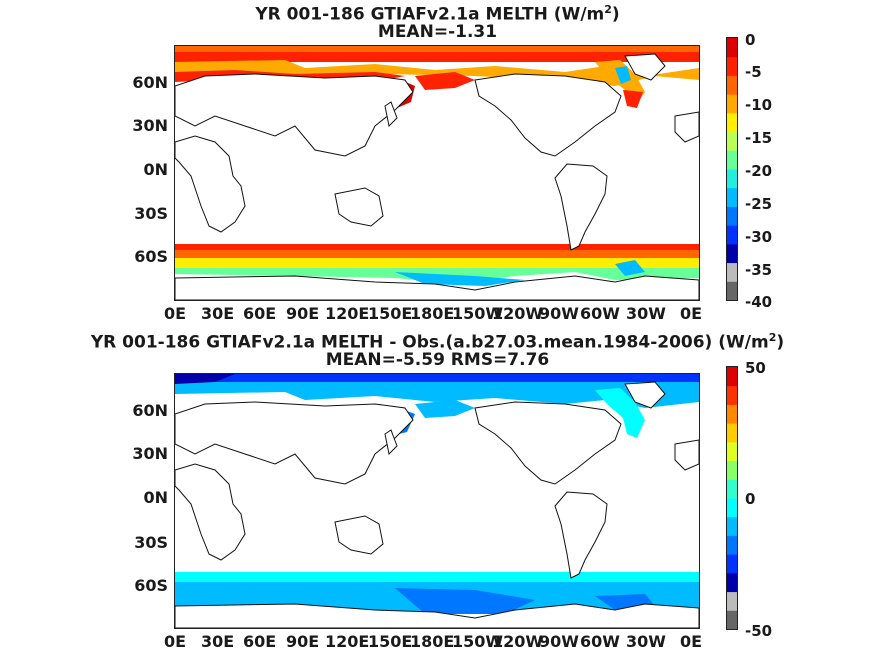 The image size is (875, 656). I want to click on panel2-colorbar-svg, so click(732, 498).